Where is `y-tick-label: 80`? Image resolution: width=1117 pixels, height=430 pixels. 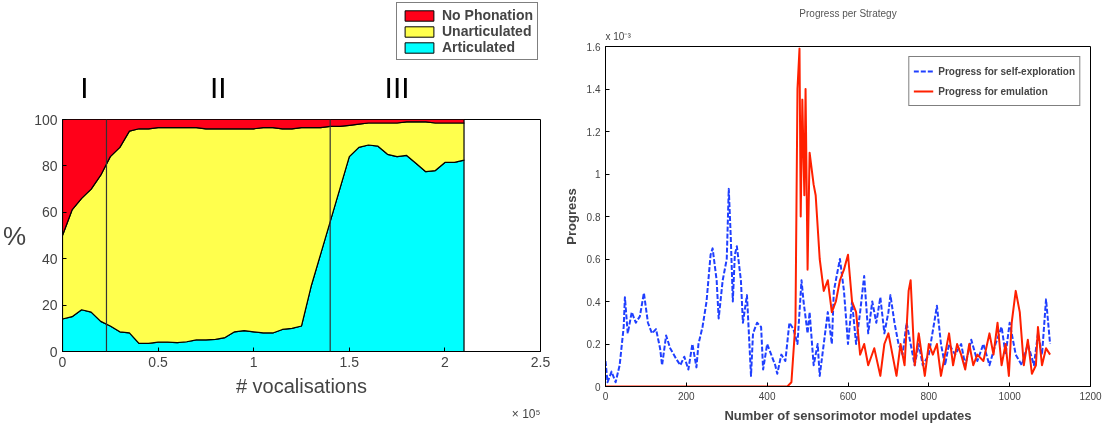
y-tick-label: 80 is located at coordinates (49, 165).